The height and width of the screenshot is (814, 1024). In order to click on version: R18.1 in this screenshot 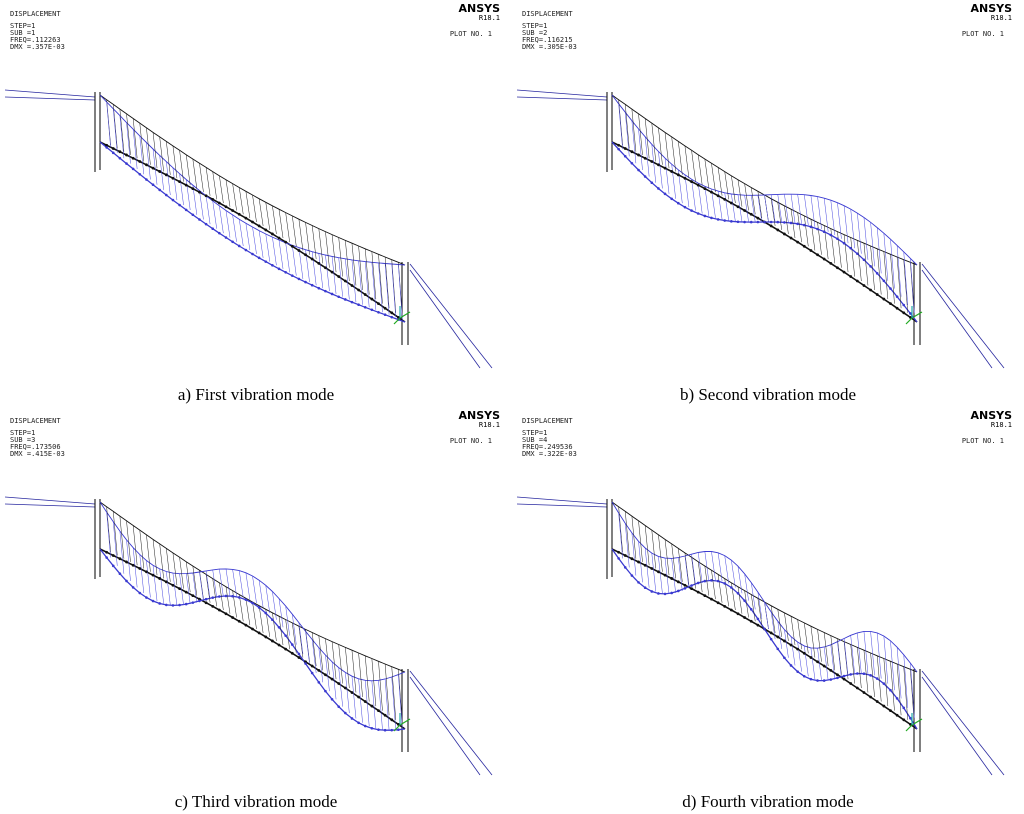, I will do `click(1001, 425)`.